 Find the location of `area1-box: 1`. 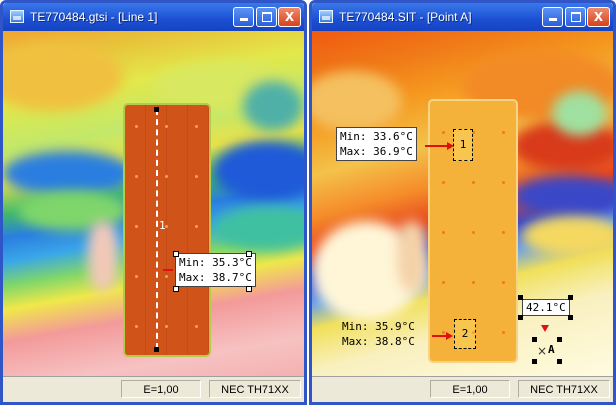

area1-box: 1 is located at coordinates (463, 145).